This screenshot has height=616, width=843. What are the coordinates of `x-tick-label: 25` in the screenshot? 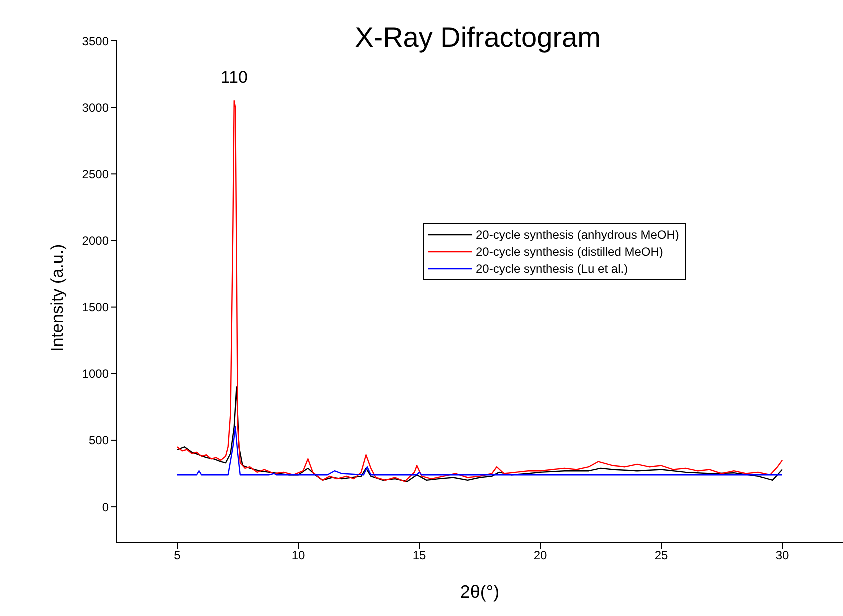 It's located at (661, 555).